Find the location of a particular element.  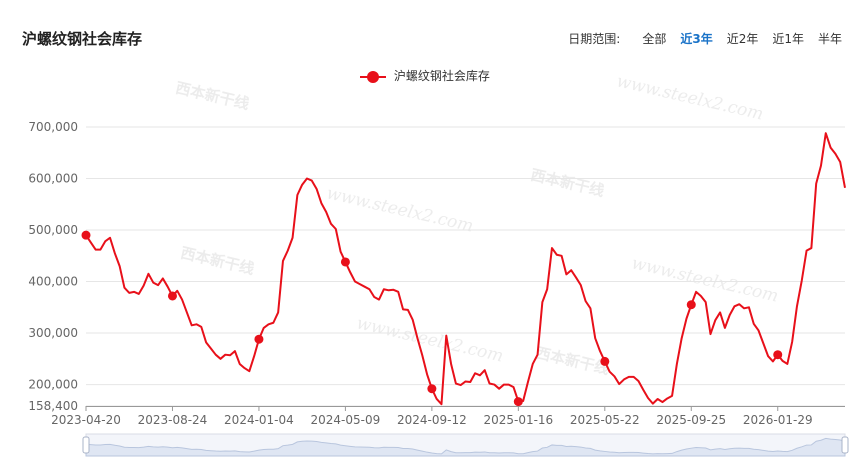

x-tick-label: 2023-08-24 is located at coordinates (173, 420).